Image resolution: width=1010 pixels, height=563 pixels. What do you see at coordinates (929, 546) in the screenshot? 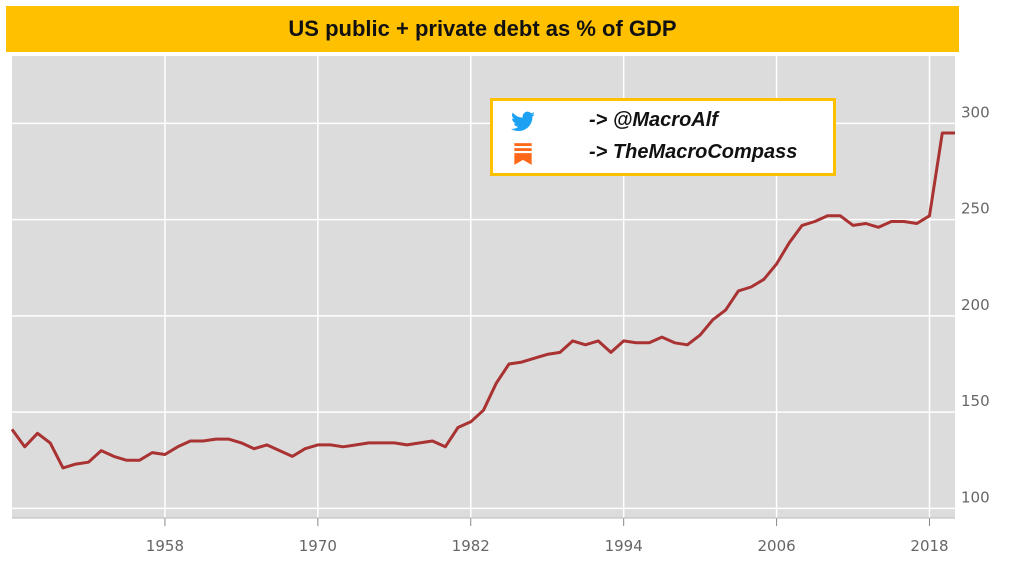
I see `x-tick-label: 2018` at bounding box center [929, 546].